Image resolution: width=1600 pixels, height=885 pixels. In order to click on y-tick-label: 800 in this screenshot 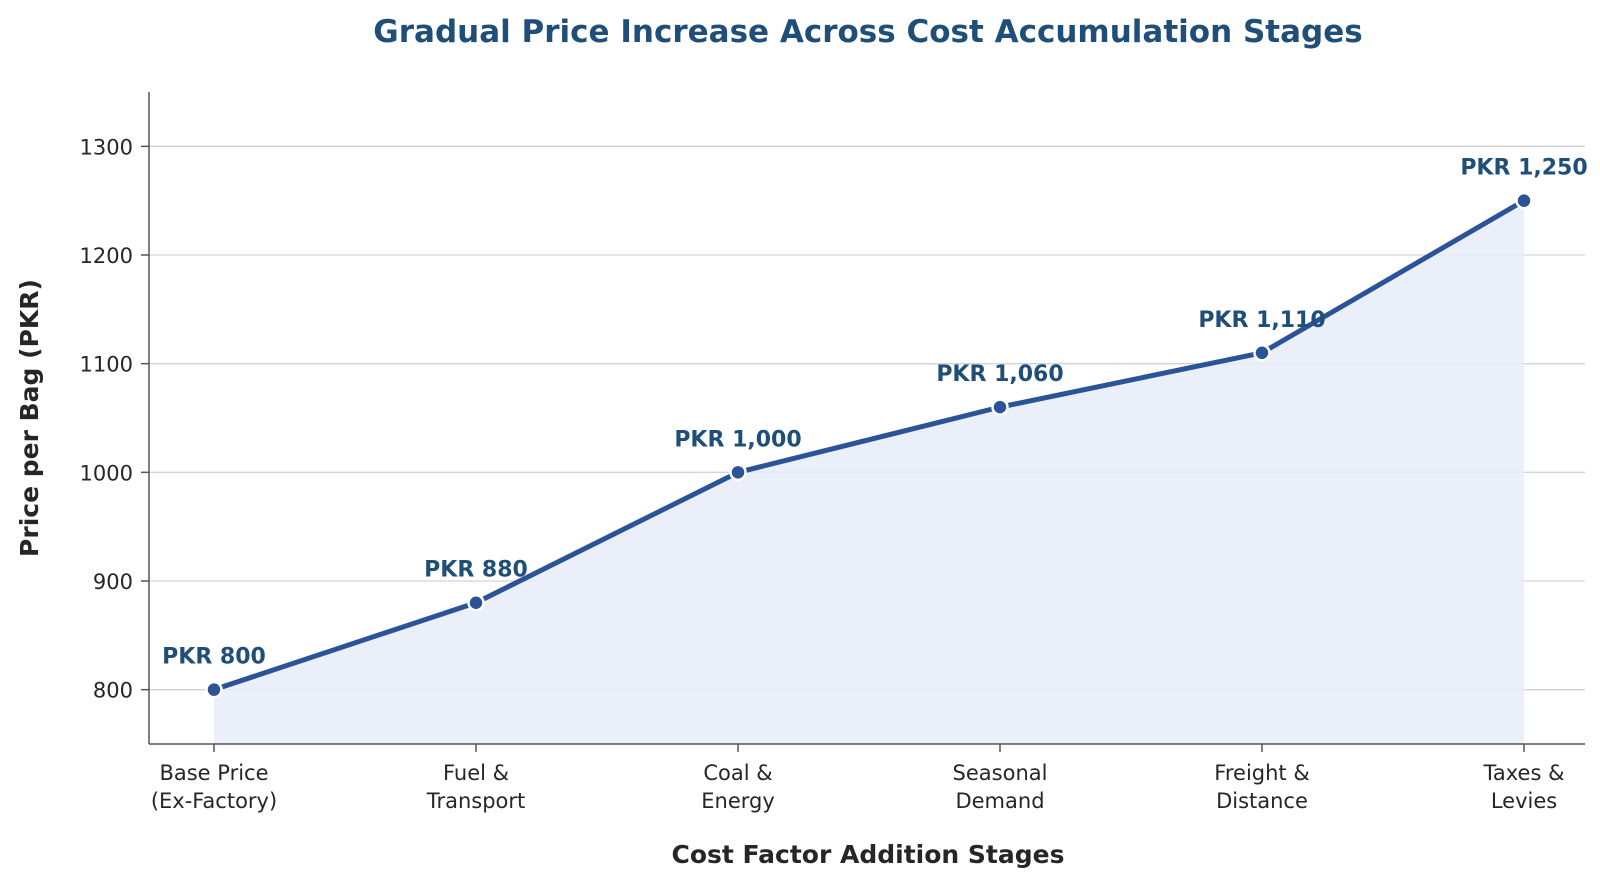, I will do `click(113, 691)`.